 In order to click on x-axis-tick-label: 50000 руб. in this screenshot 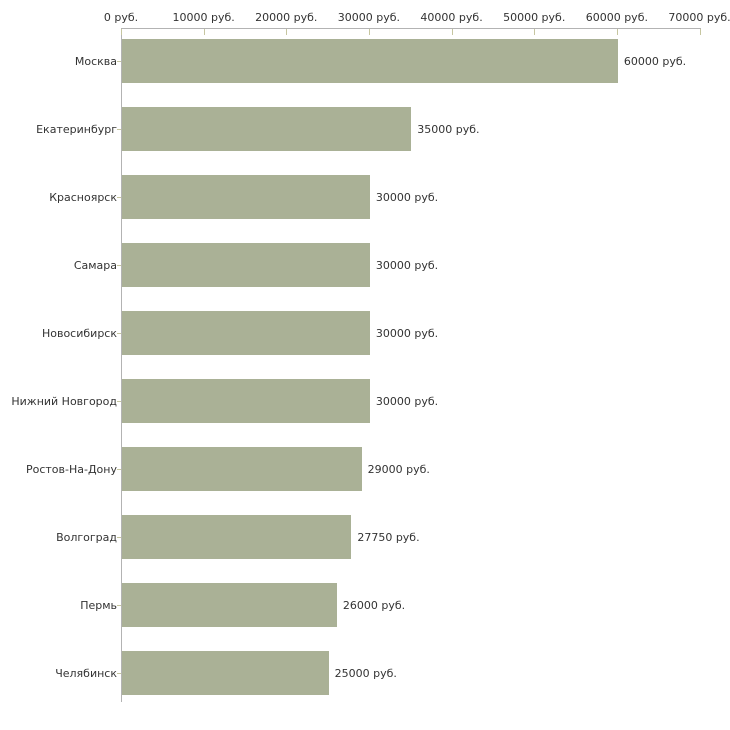, I will do `click(534, 17)`.